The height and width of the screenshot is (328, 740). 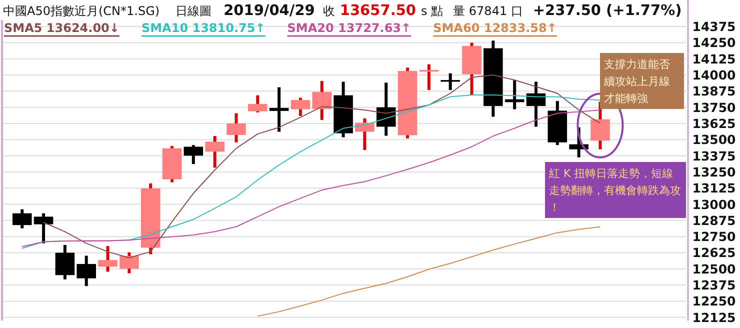 What do you see at coordinates (714, 75) in the screenshot?
I see `y-tick-label: 14000` at bounding box center [714, 75].